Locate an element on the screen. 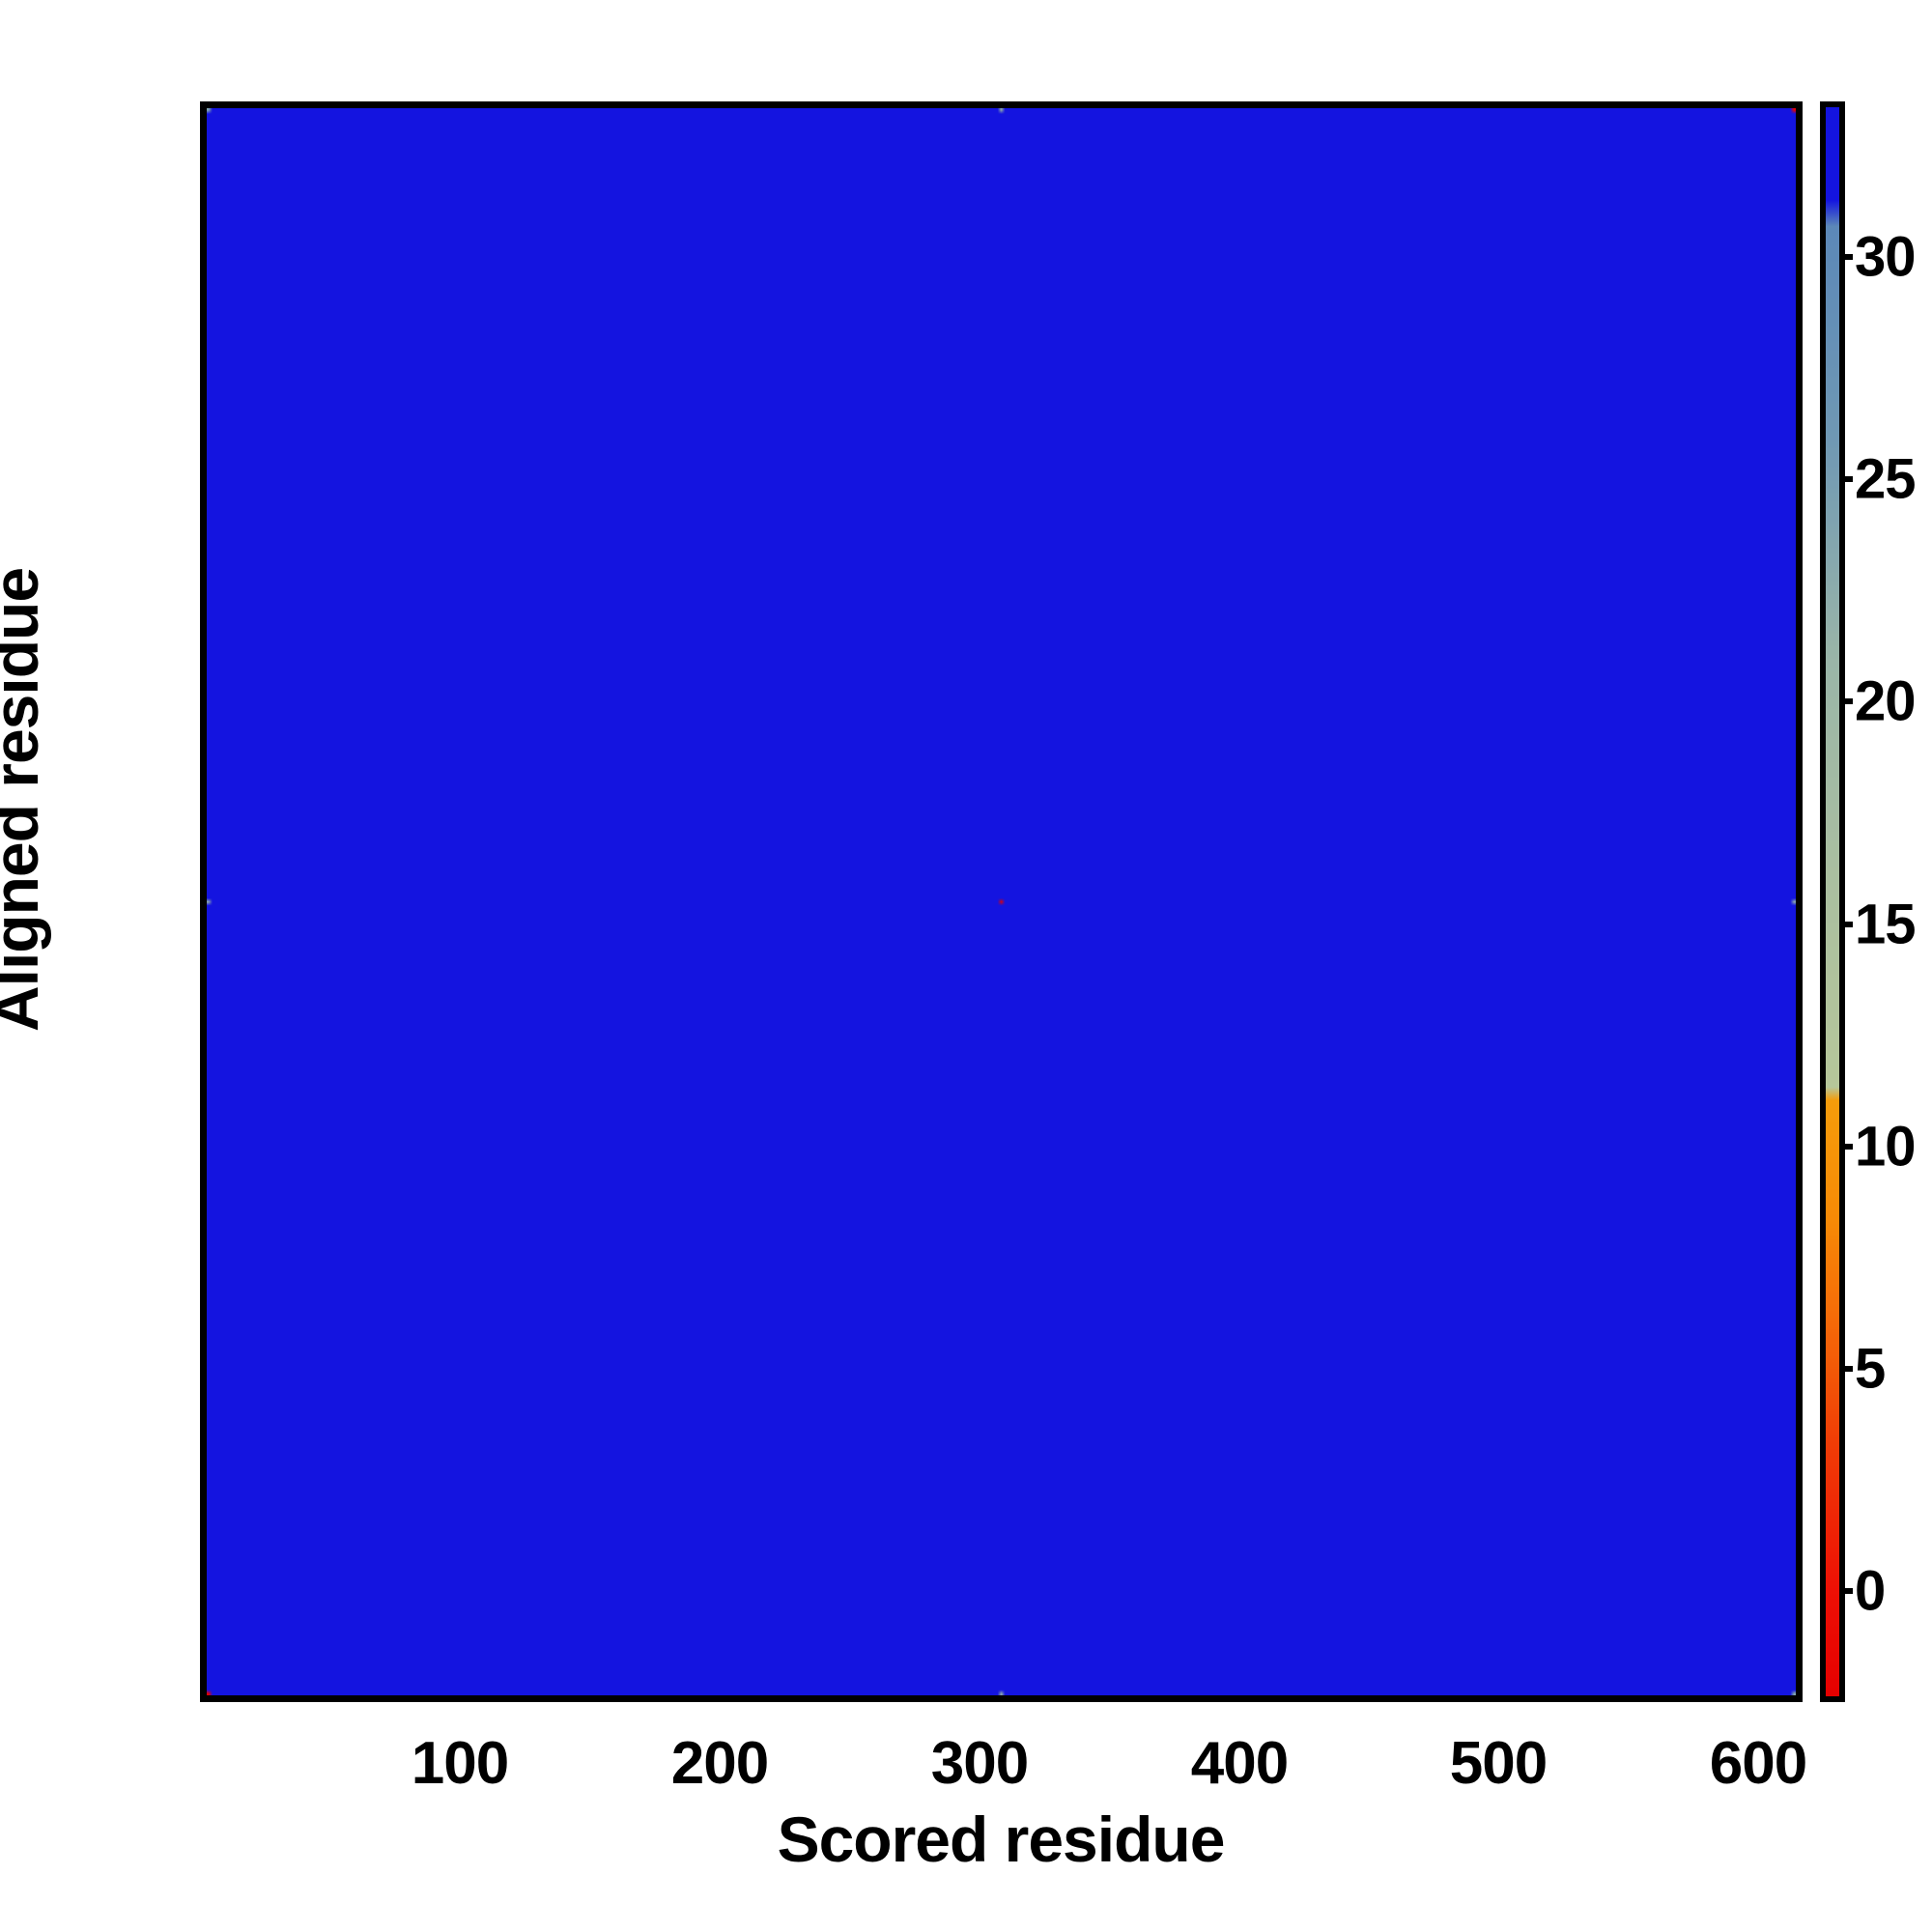 This screenshot has width=1932, height=1932. x-tick-label-400: 400 is located at coordinates (1239, 1763).